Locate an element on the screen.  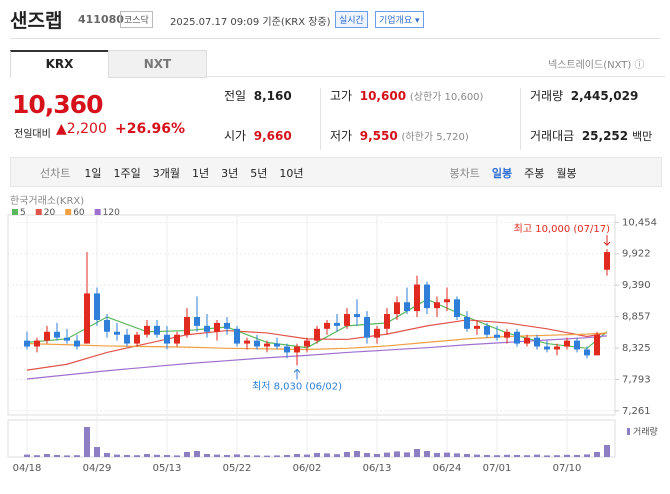
current-price: 10,360 is located at coordinates (57, 104).